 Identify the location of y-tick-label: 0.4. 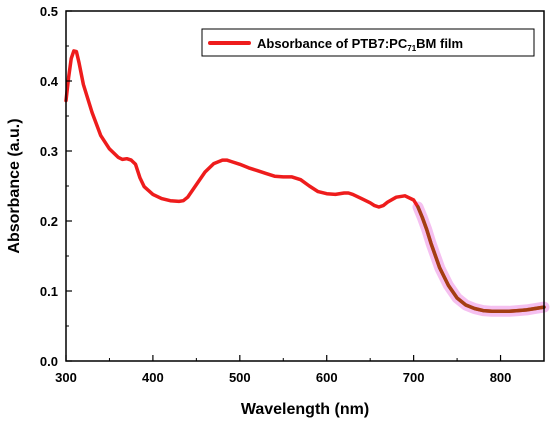
(49, 81).